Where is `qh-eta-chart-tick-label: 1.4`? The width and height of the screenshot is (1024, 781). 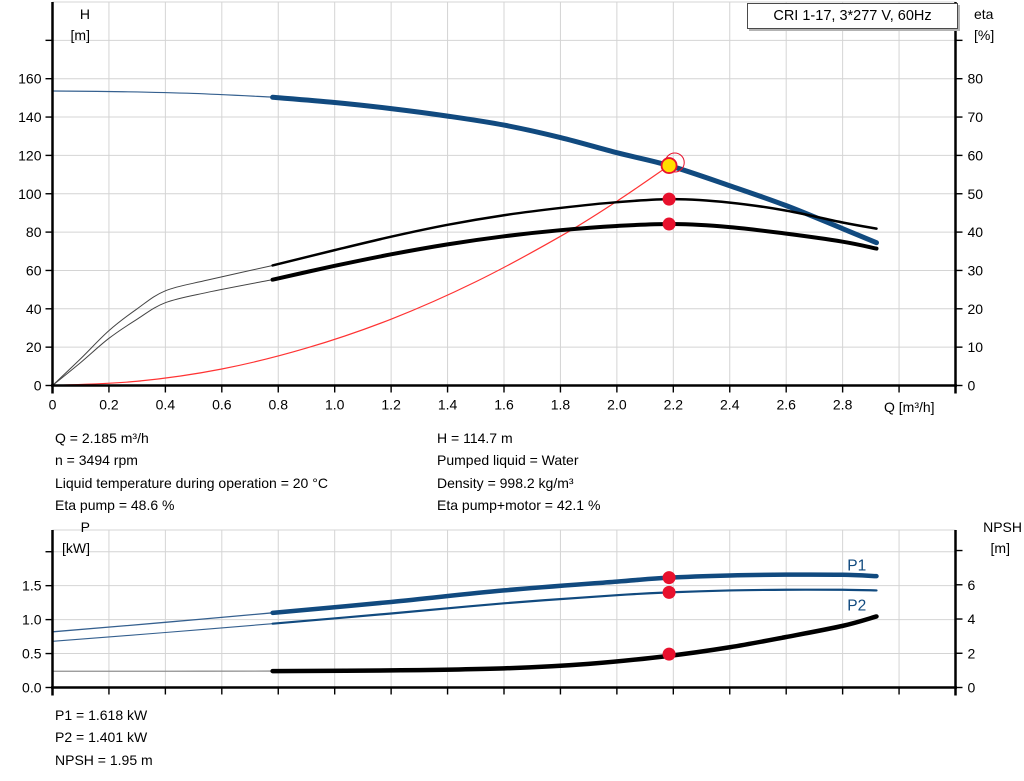 qh-eta-chart-tick-label: 1.4 is located at coordinates (448, 405).